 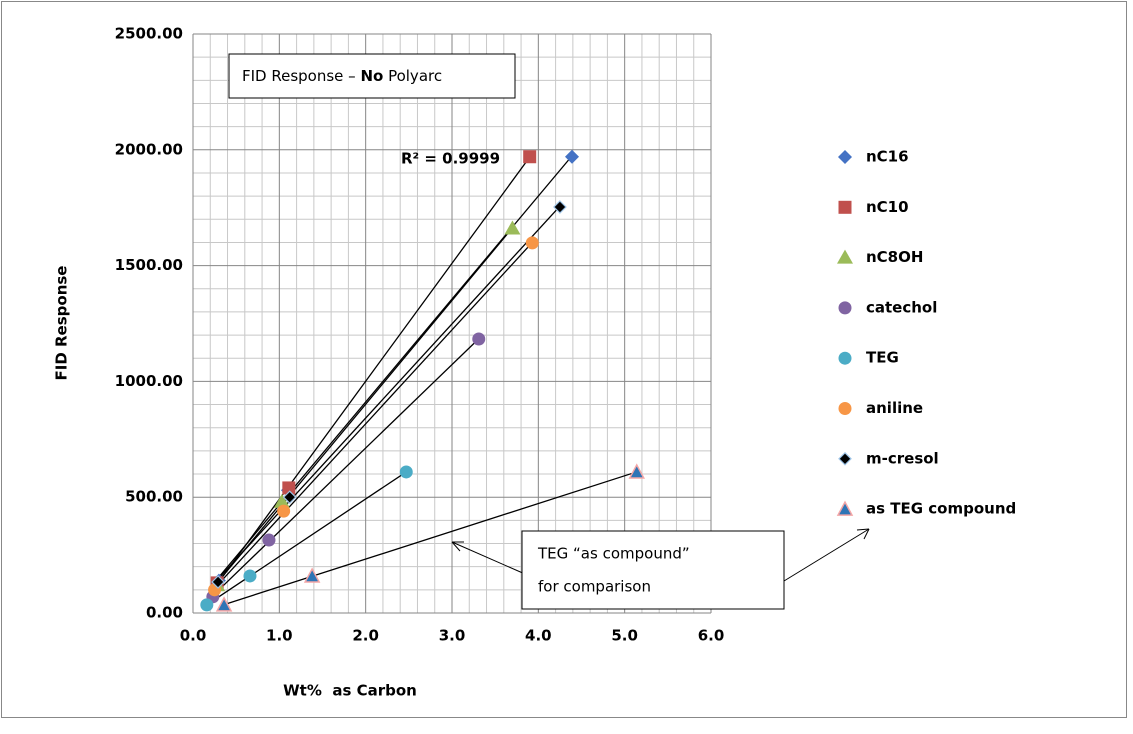 I want to click on legend-label: aniline, so click(x=894, y=408).